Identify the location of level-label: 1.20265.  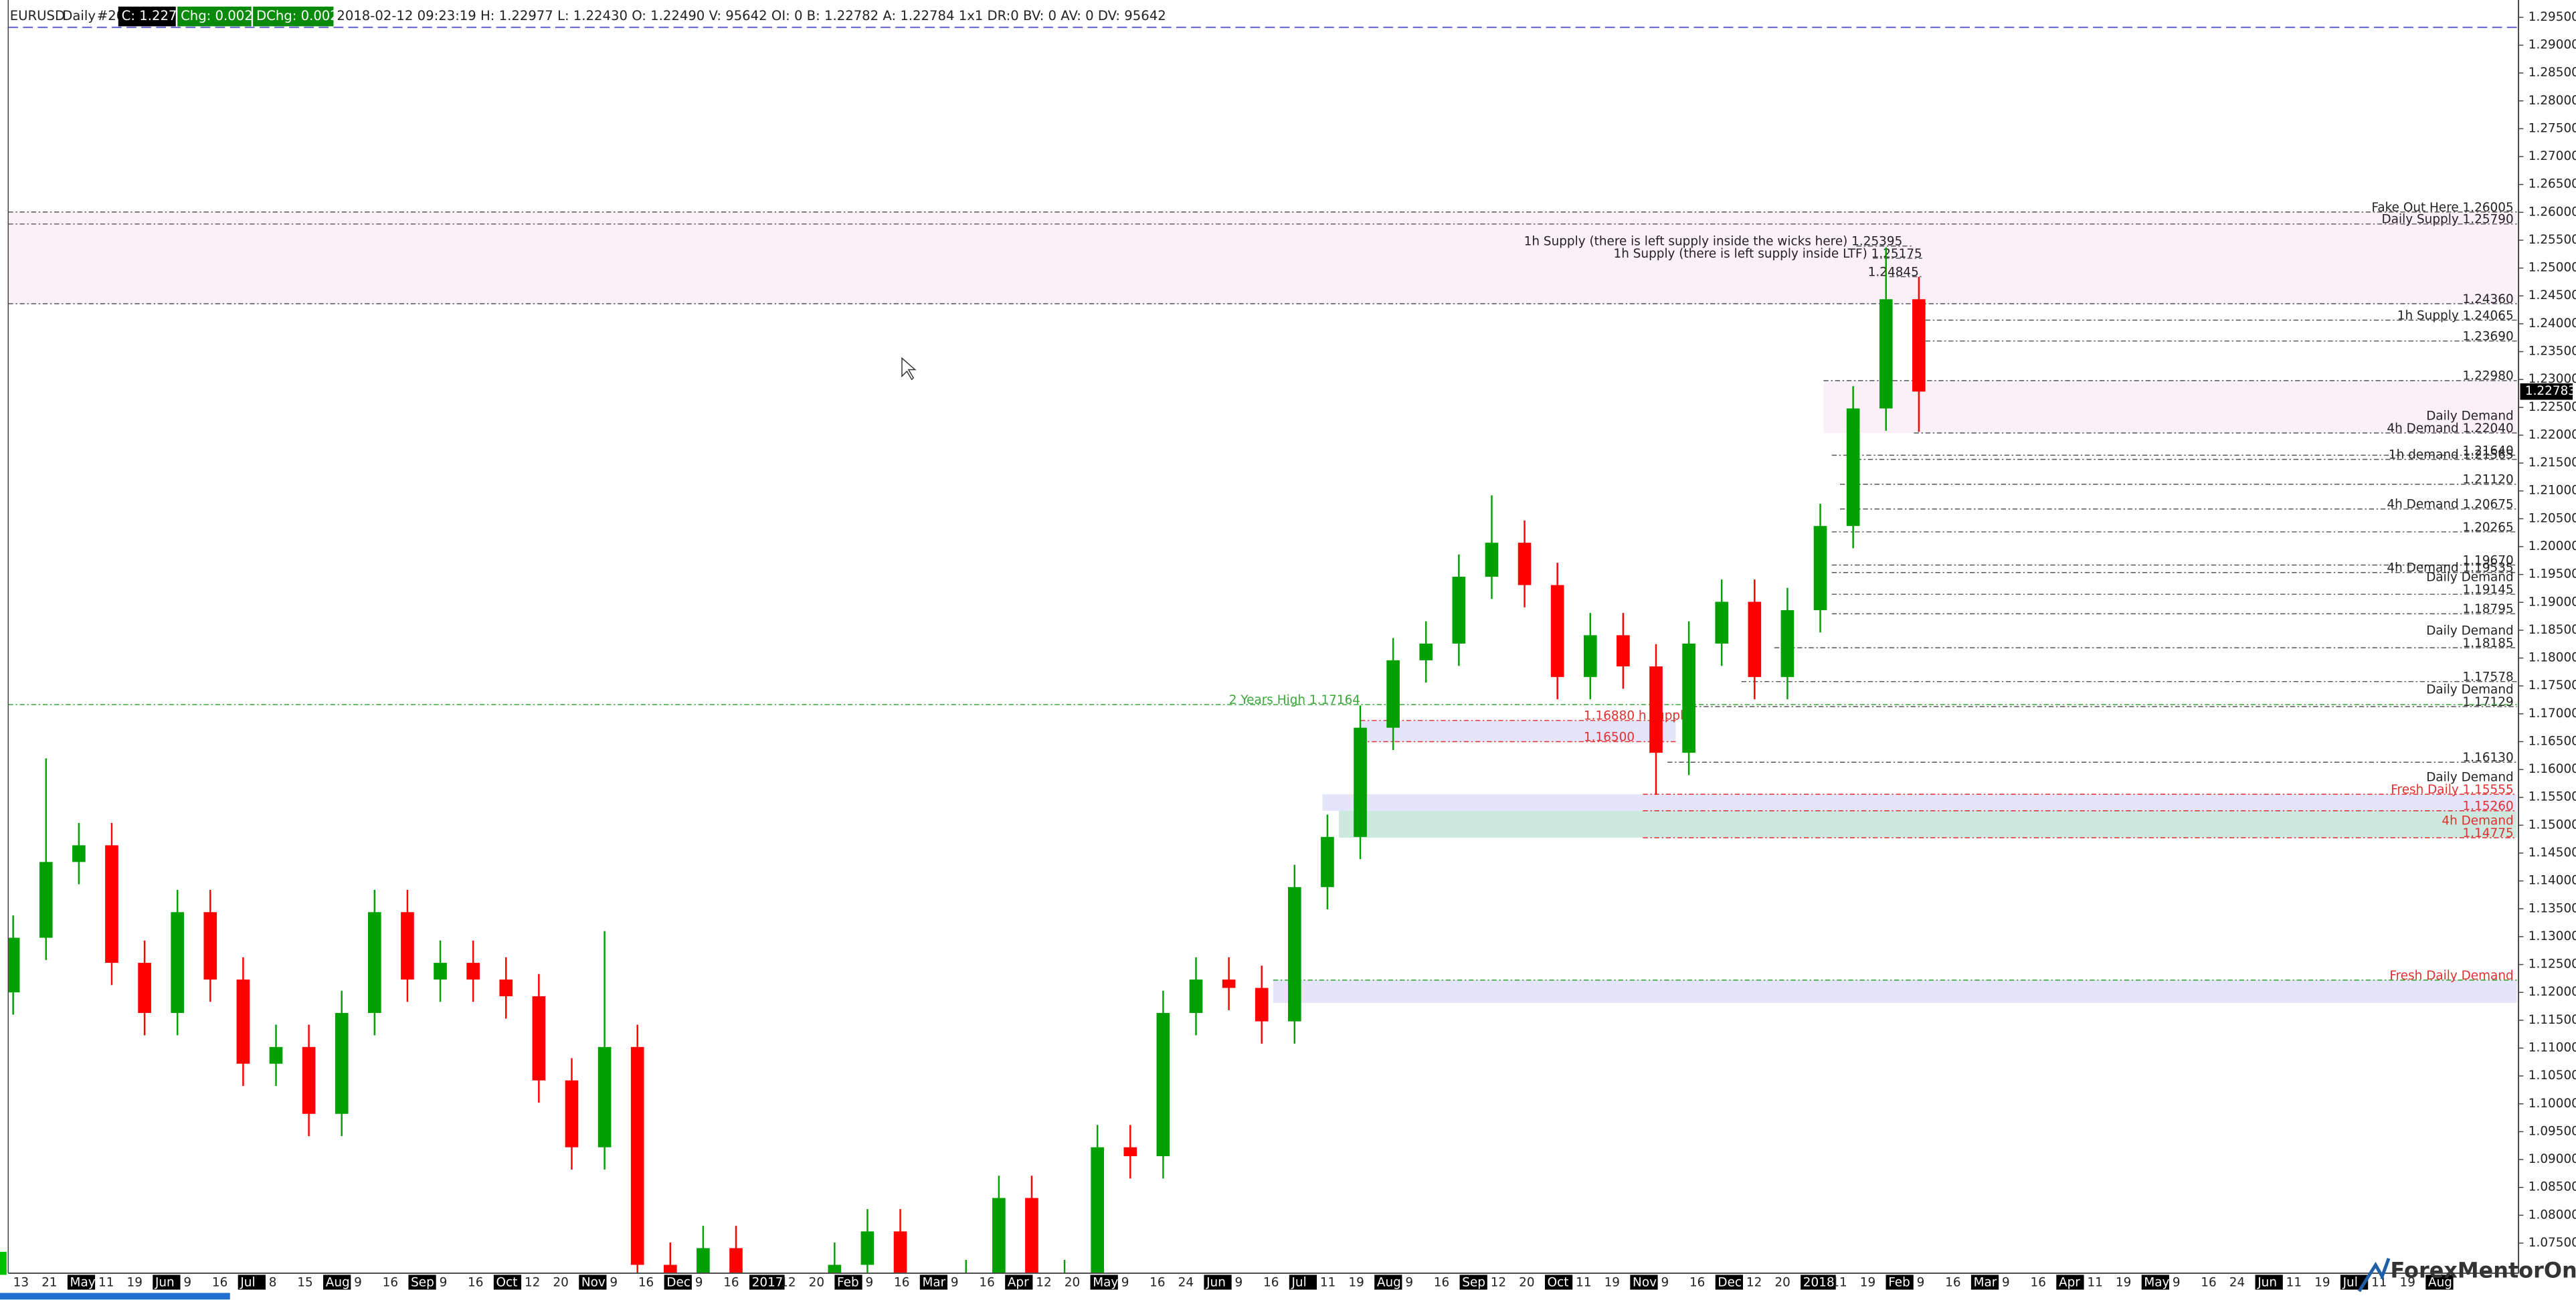
(2488, 528).